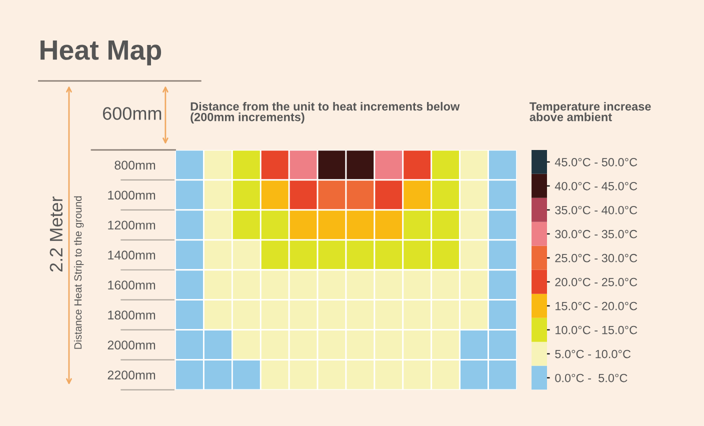 The height and width of the screenshot is (426, 704). I want to click on color-bar-title: Temperature increase above ambient, so click(590, 112).